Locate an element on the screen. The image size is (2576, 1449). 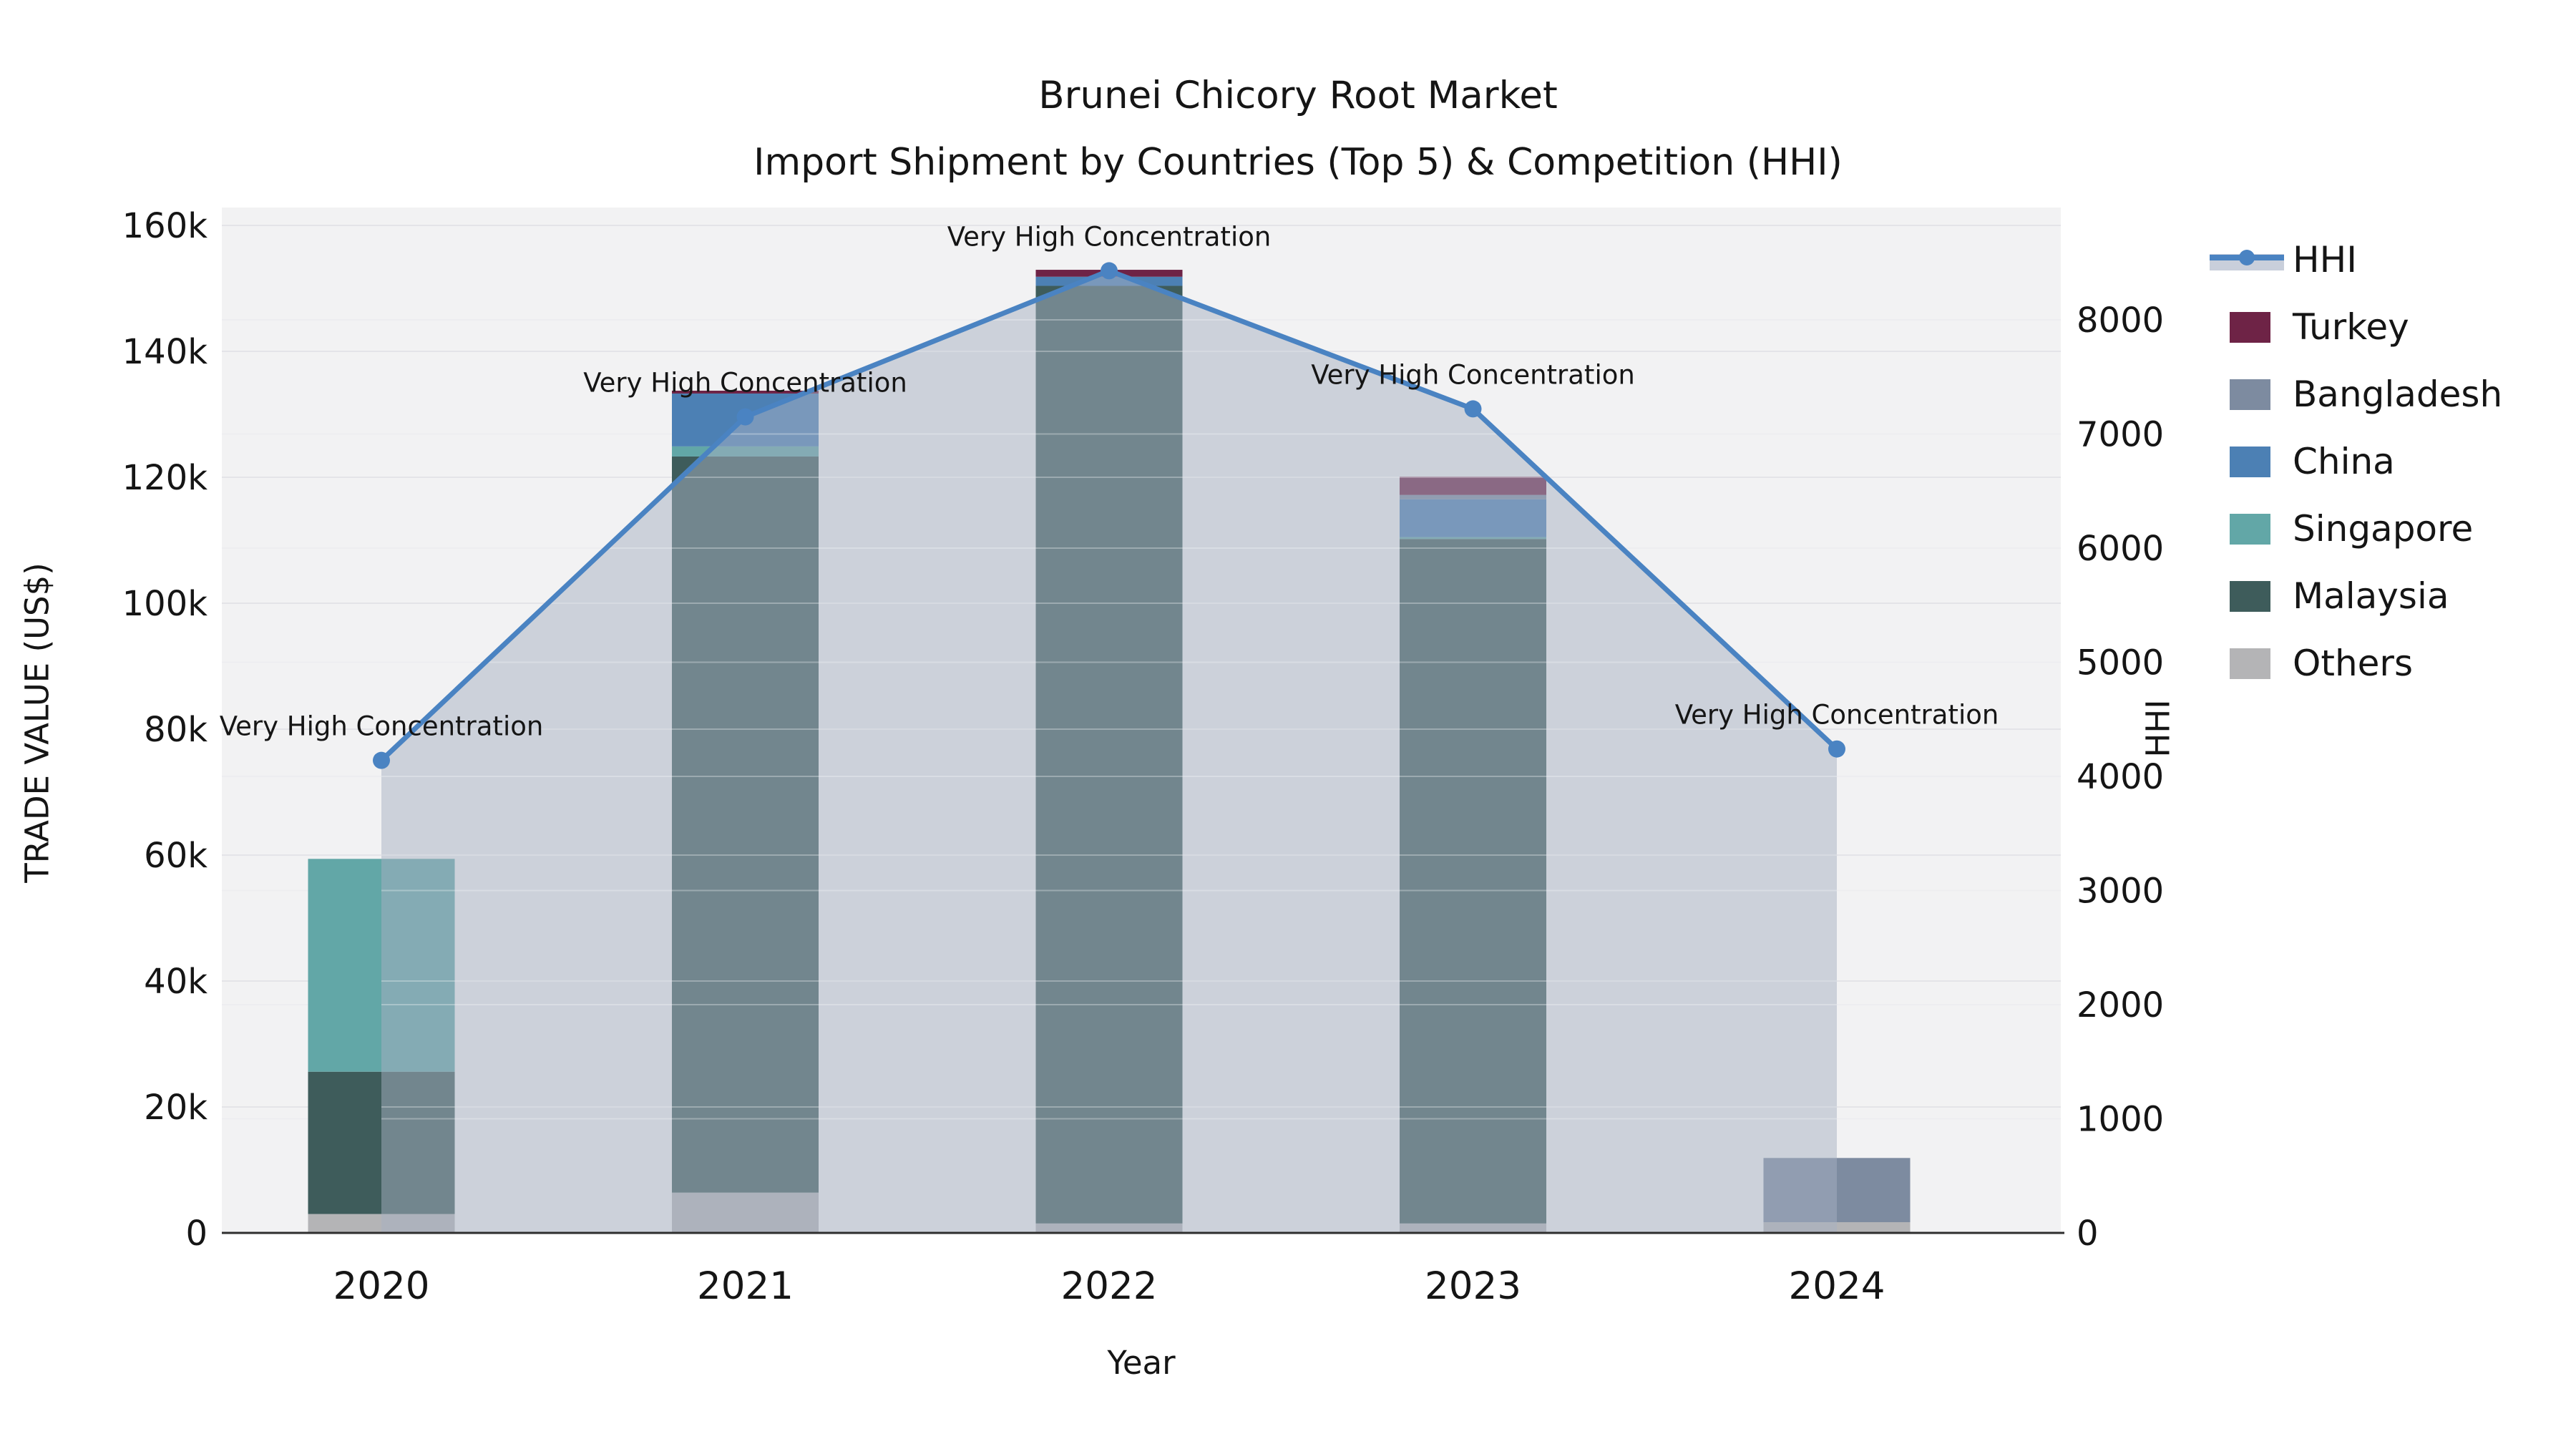
right-tick-2000: 2000 is located at coordinates (2120, 1005).